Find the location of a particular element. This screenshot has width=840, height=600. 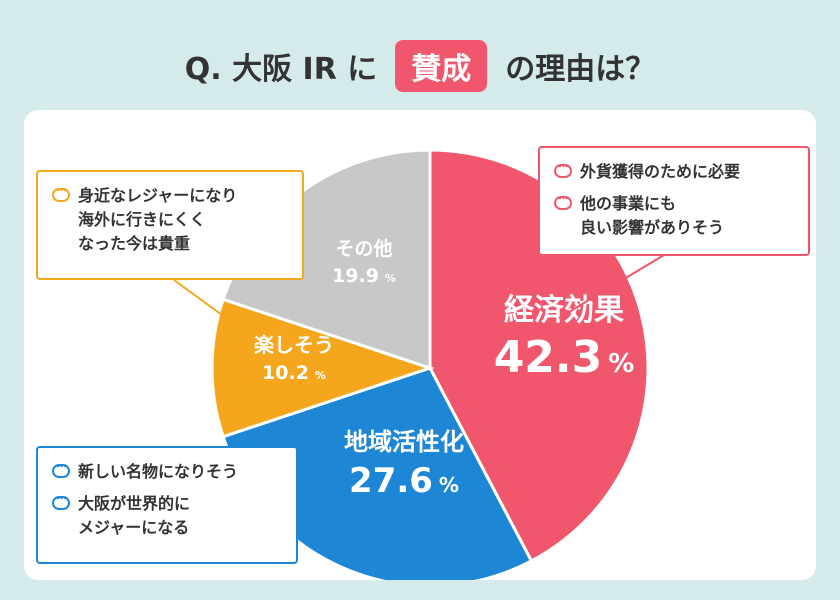

callout-pink: 外貨獲得のために必要 他の事業にも 良い影響がありそう is located at coordinates (674, 201).